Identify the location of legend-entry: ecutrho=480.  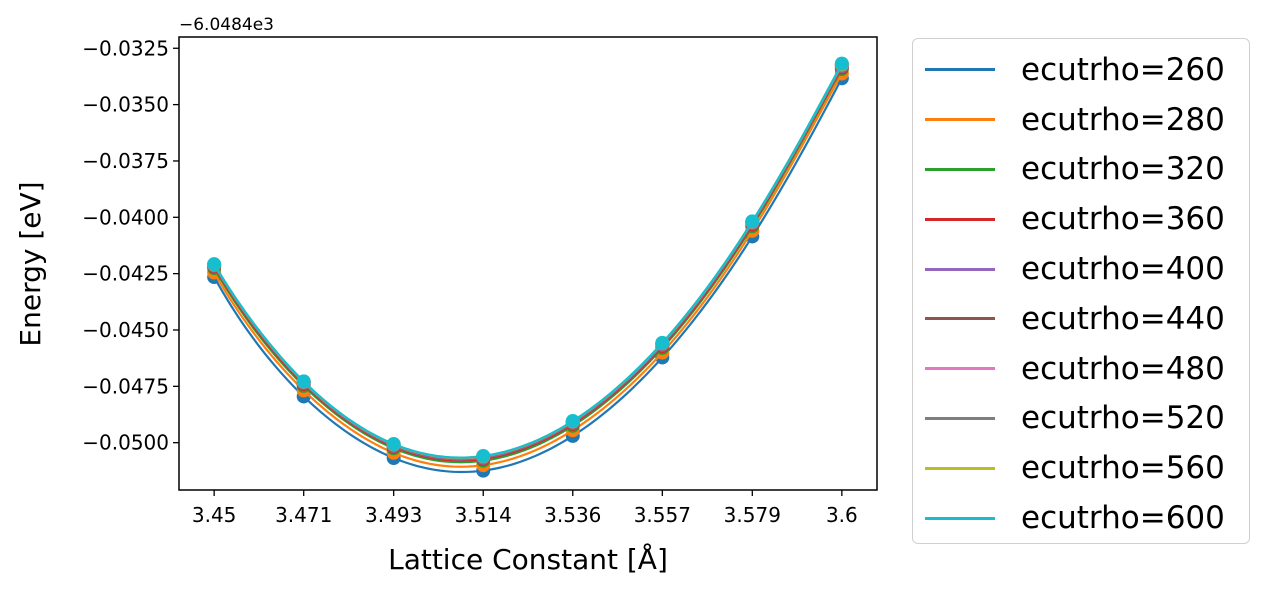
(1087, 369).